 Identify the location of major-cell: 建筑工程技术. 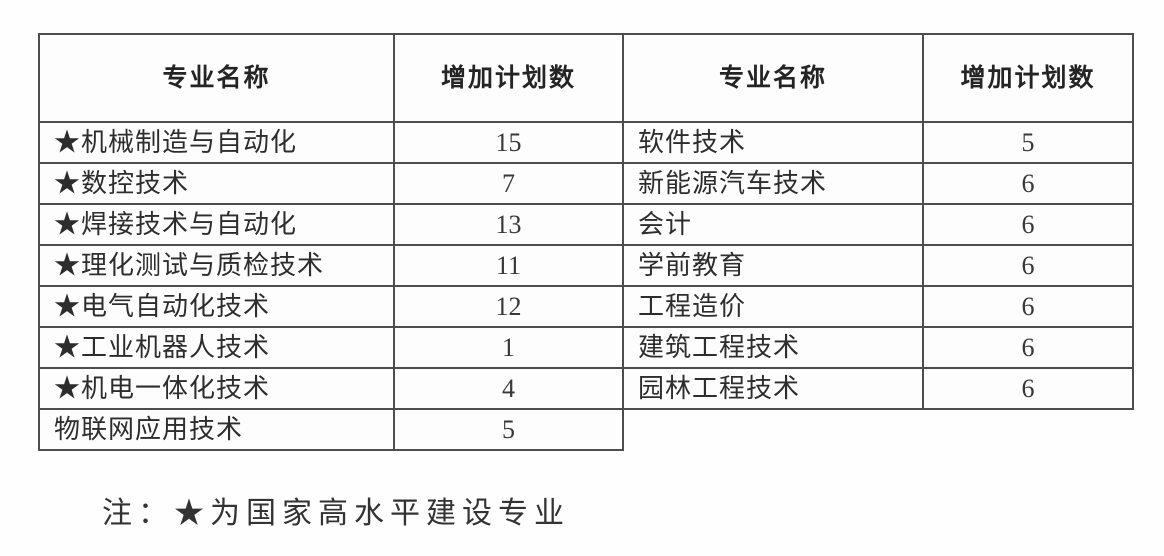
(773, 347).